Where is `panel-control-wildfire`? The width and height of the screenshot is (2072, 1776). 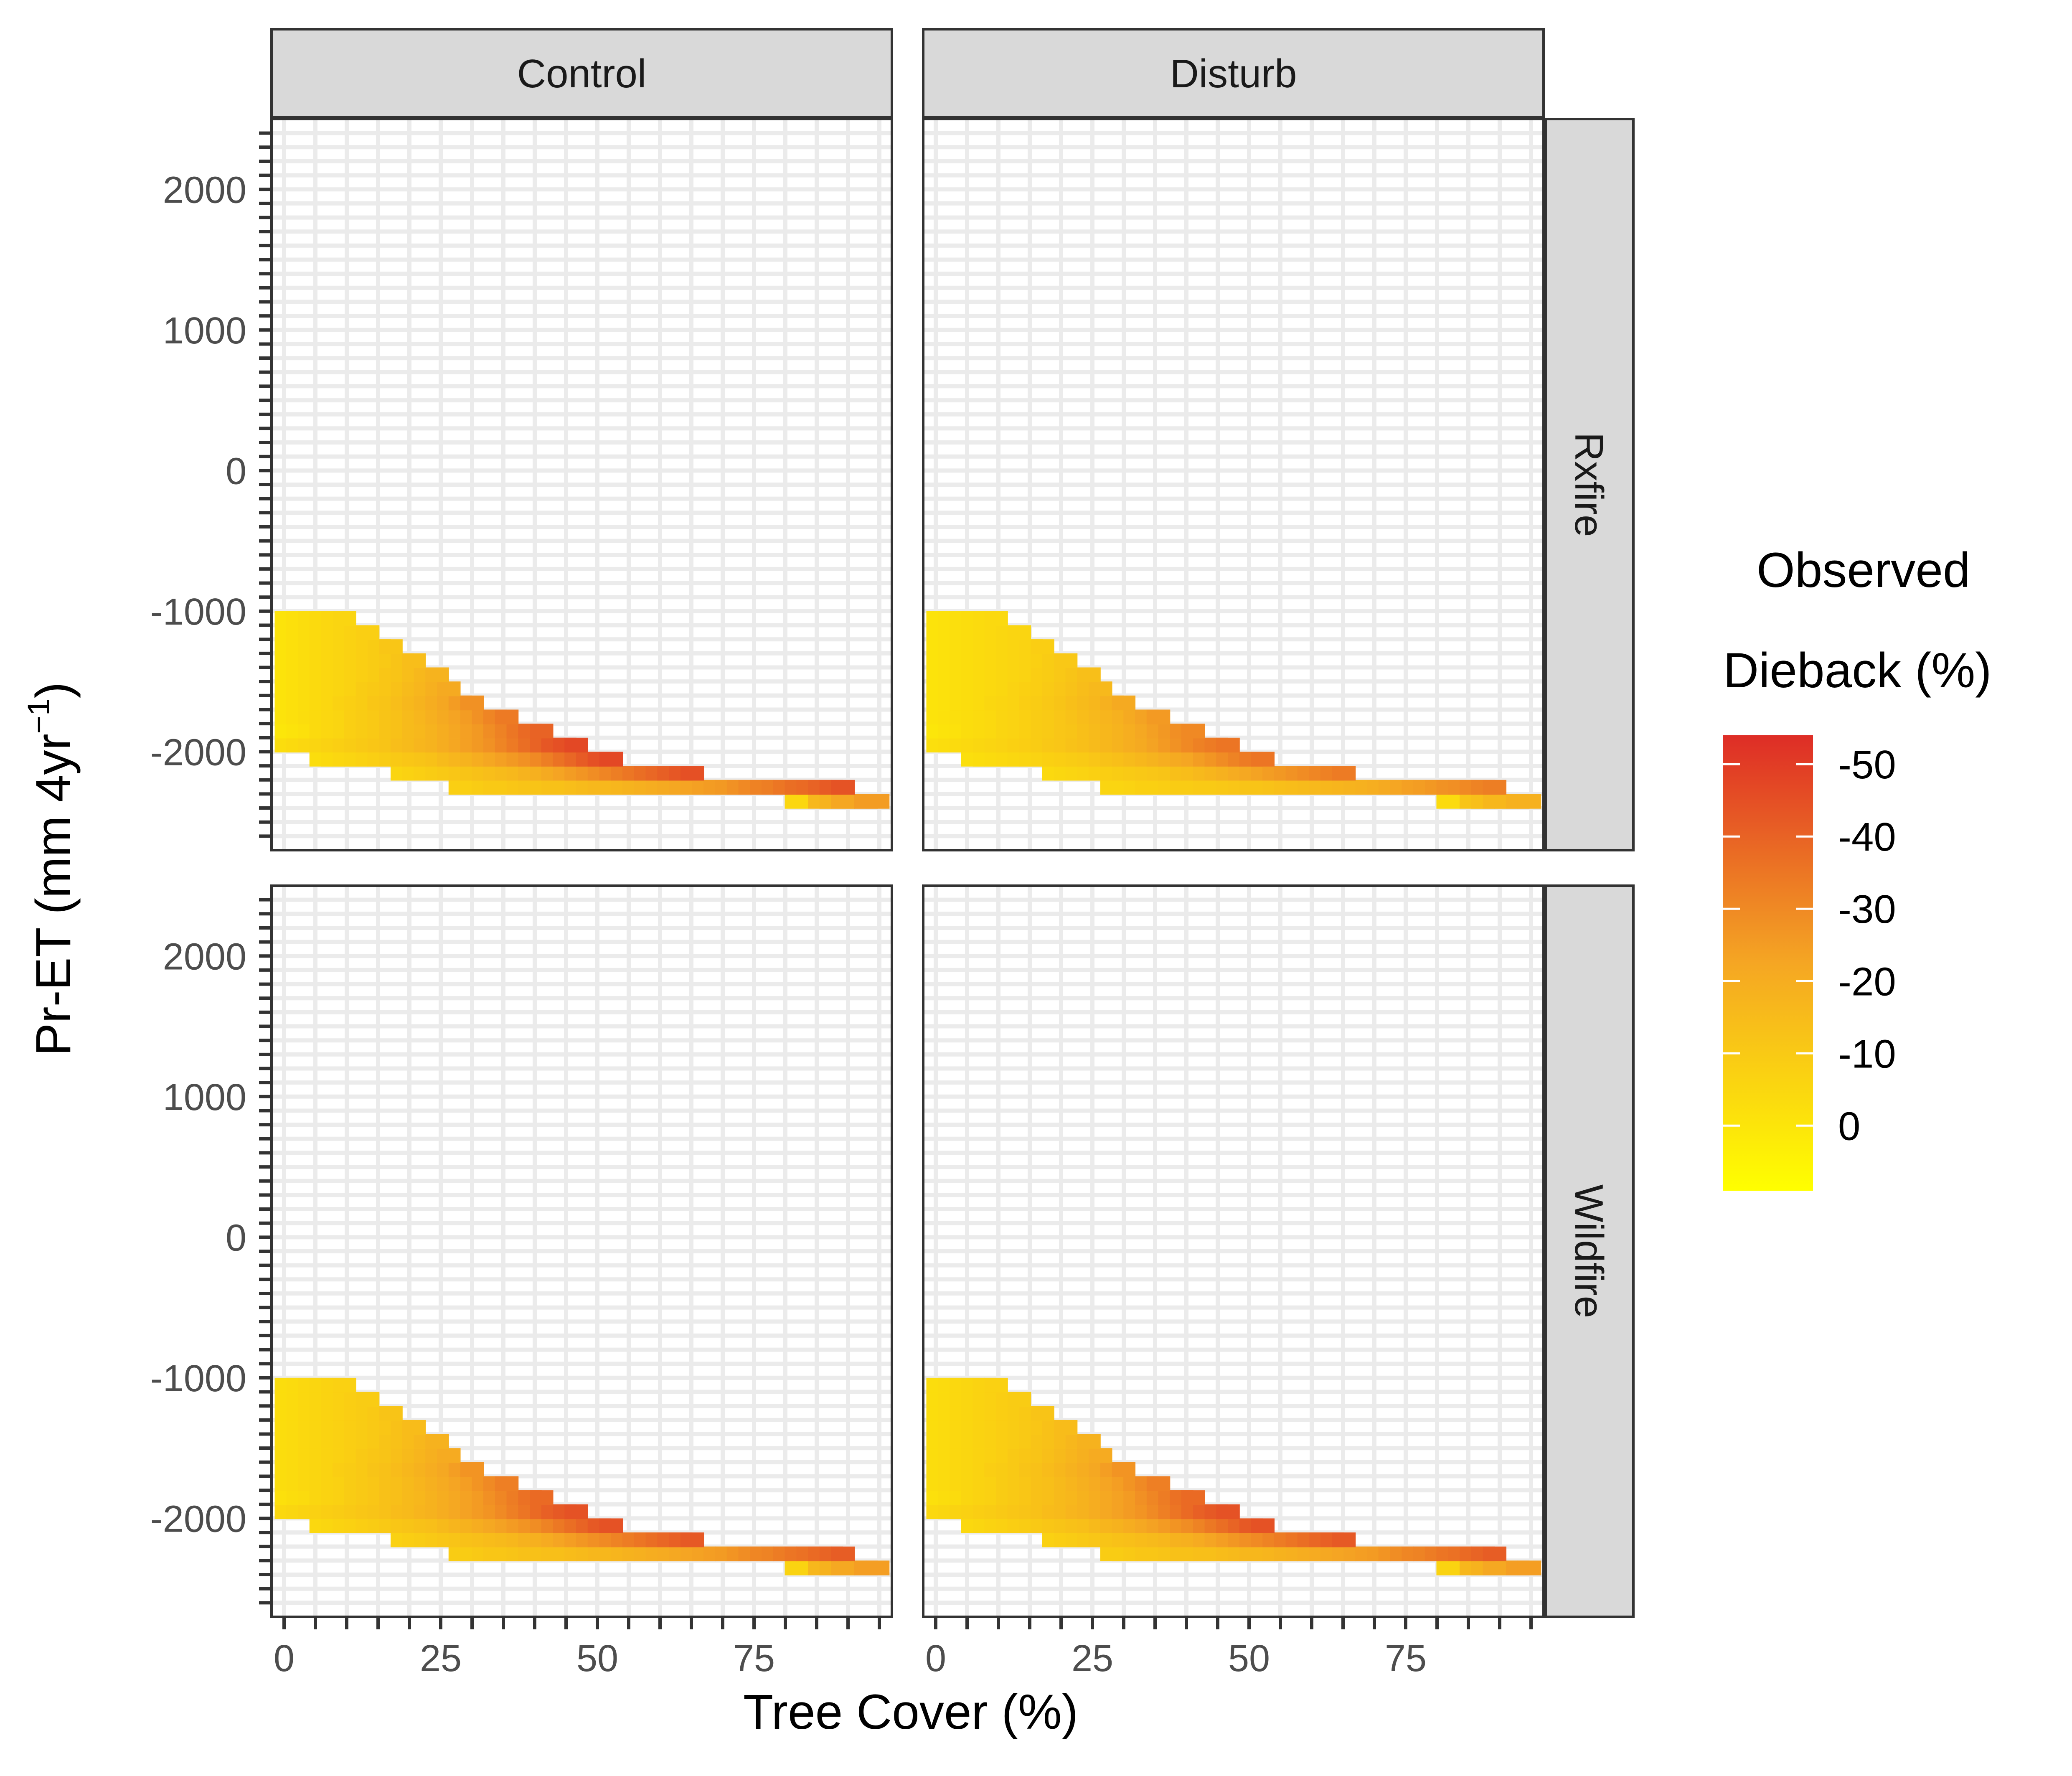
panel-control-wildfire is located at coordinates (581, 1251).